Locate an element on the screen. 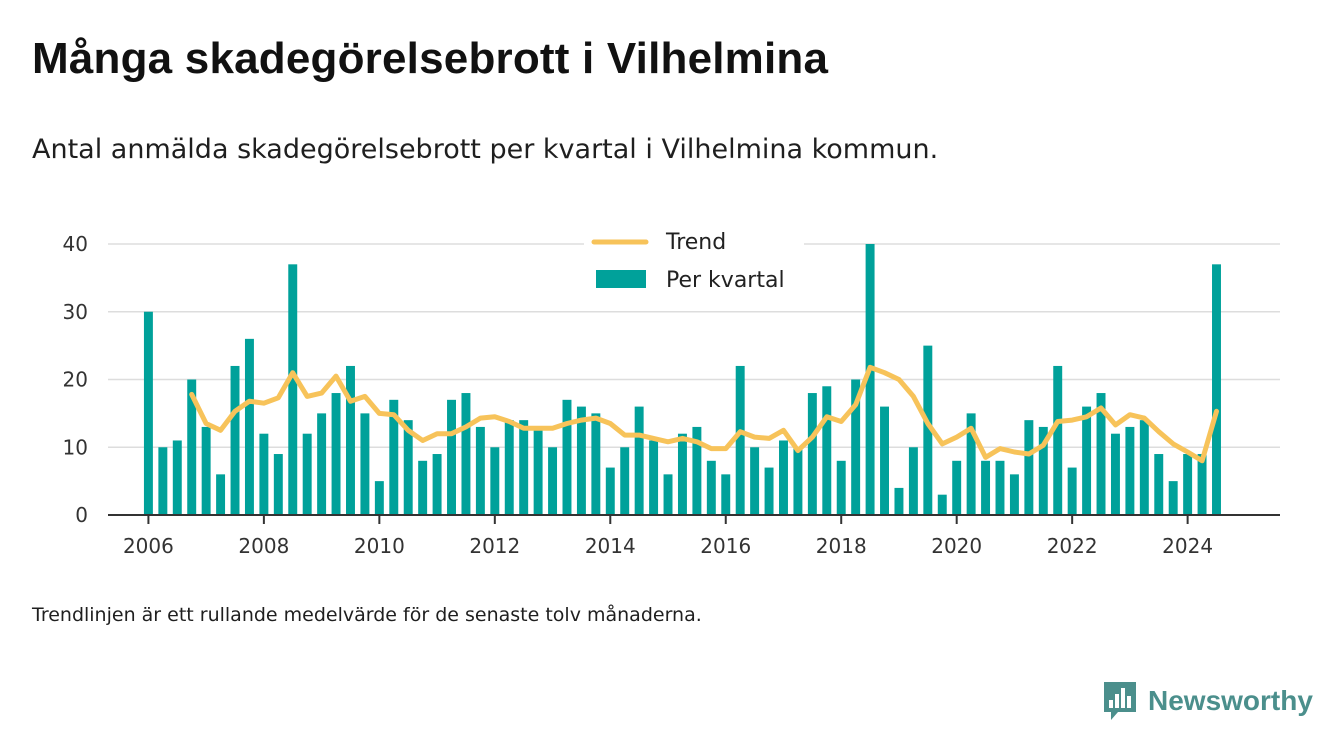 Image resolution: width=1340 pixels, height=753 pixels. legend-bar-label: Per kvartal is located at coordinates (725, 280).